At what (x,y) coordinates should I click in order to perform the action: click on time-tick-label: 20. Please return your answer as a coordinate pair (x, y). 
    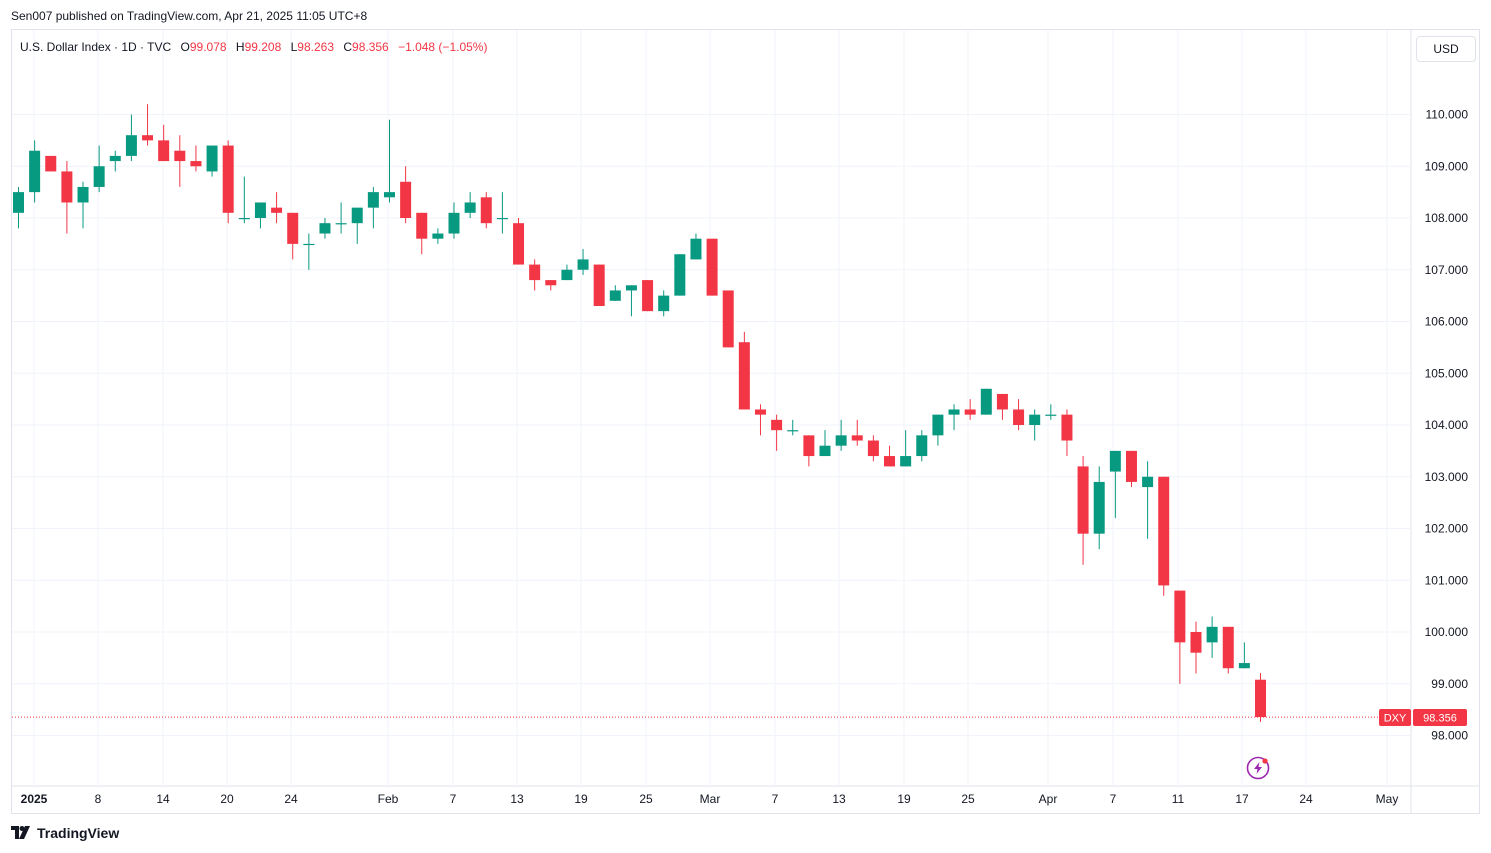
    Looking at the image, I should click on (227, 799).